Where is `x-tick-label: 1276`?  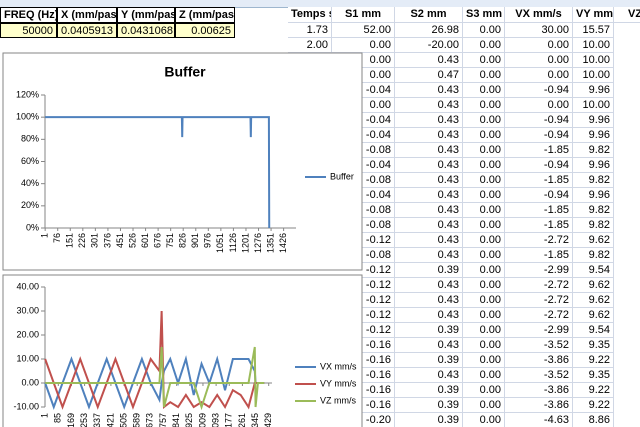
x-tick-label: 1276 is located at coordinates (258, 243).